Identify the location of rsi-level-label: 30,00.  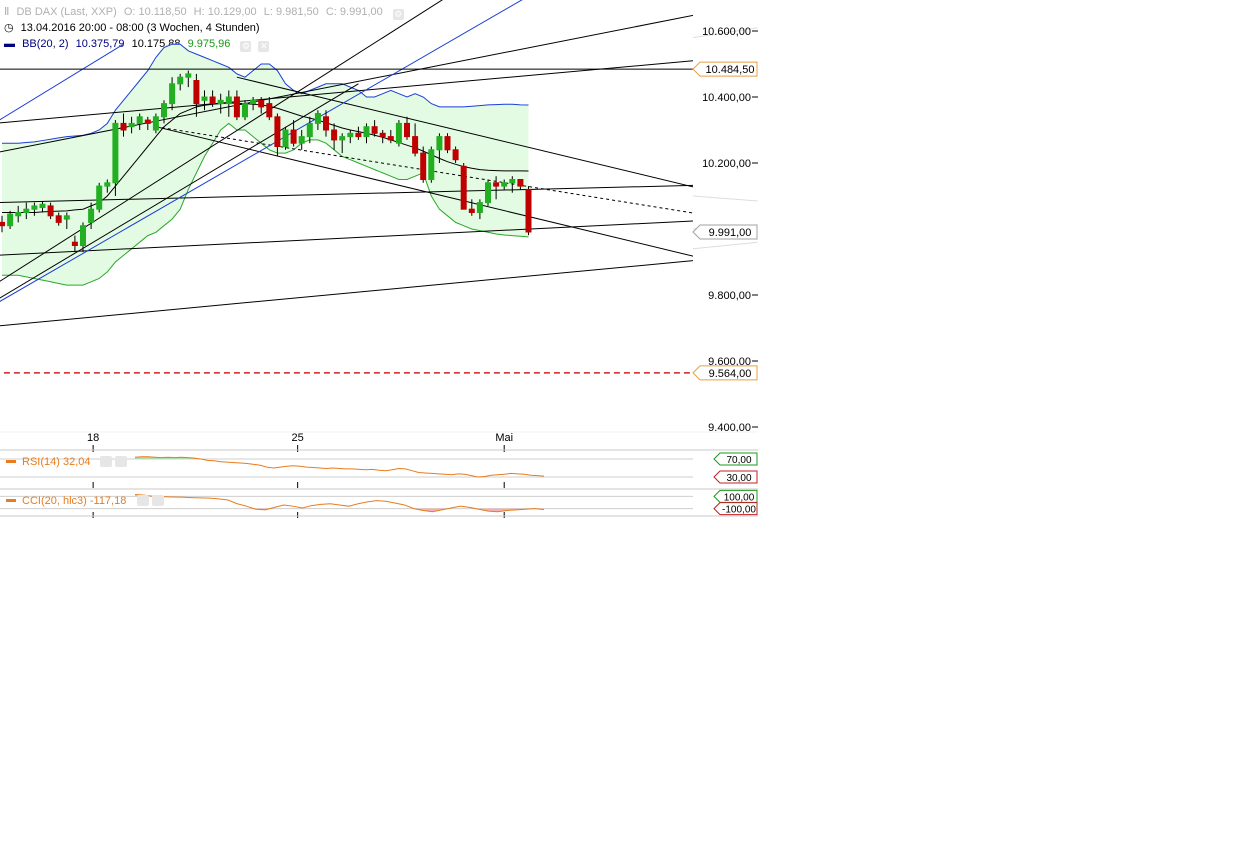
(738, 478).